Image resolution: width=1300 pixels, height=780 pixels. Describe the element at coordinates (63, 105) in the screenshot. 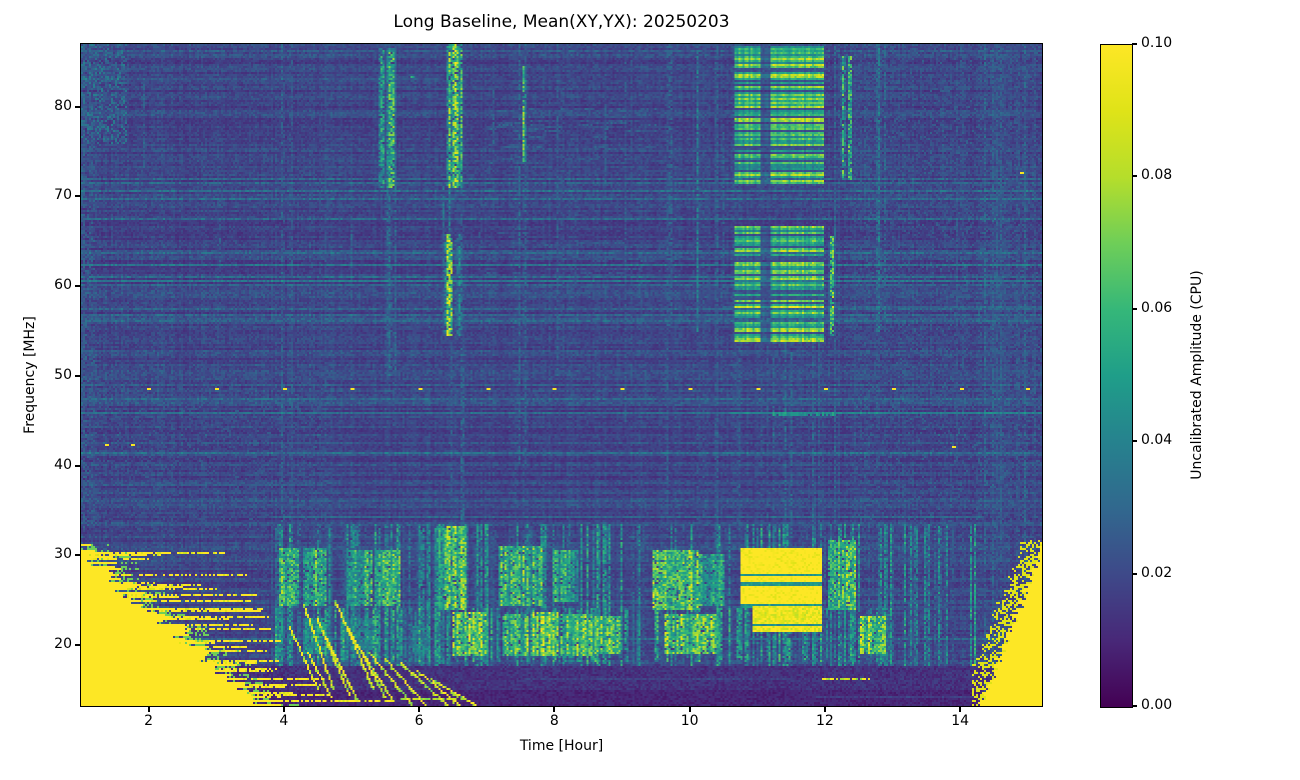

I see `y-tick-label: 80` at that location.